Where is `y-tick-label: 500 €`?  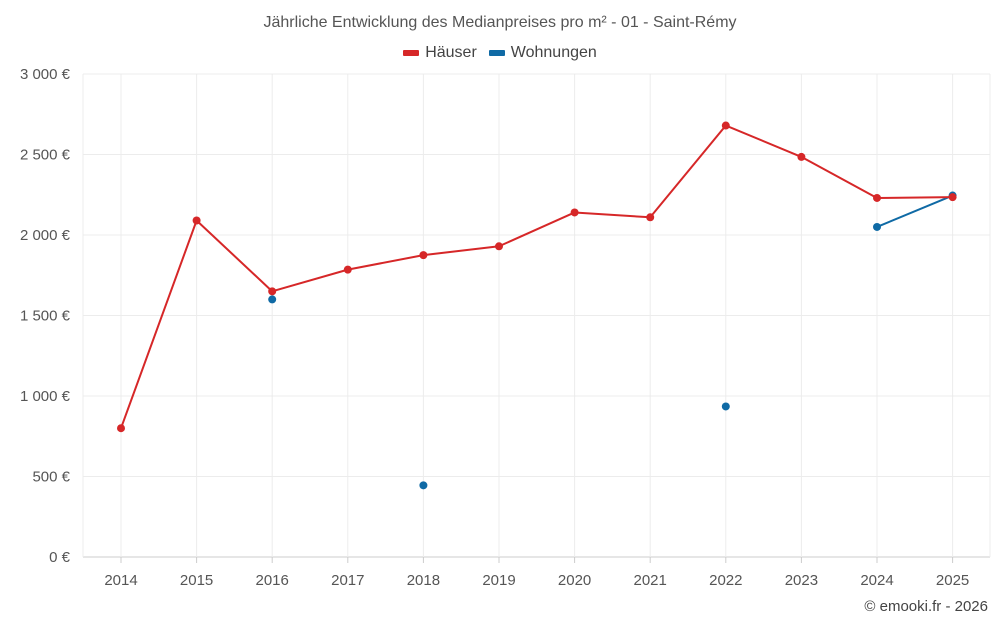 y-tick-label: 500 € is located at coordinates (51, 477).